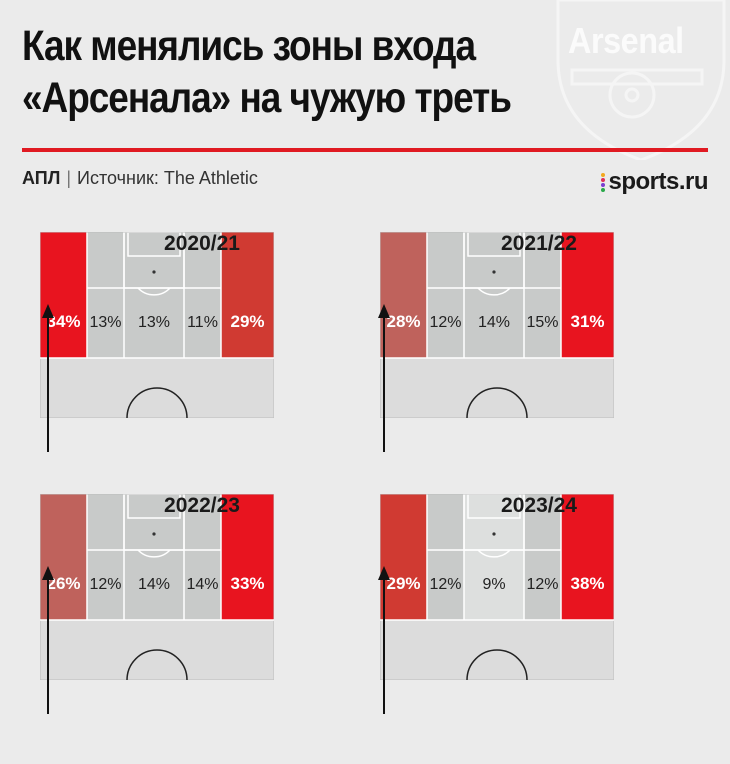 The height and width of the screenshot is (764, 730). What do you see at coordinates (63, 583) in the screenshot?
I see `zone-value-label: 26%` at bounding box center [63, 583].